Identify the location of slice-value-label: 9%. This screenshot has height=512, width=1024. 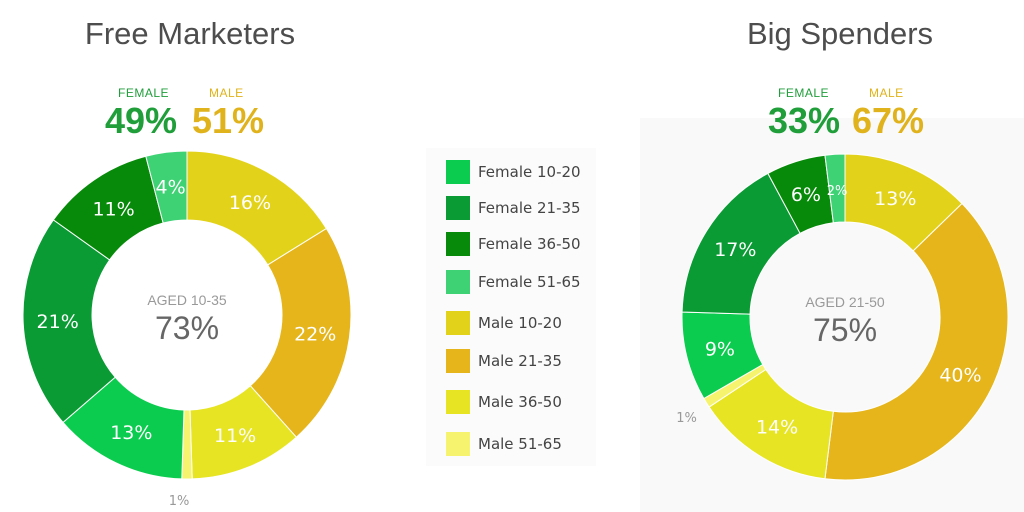
(720, 349).